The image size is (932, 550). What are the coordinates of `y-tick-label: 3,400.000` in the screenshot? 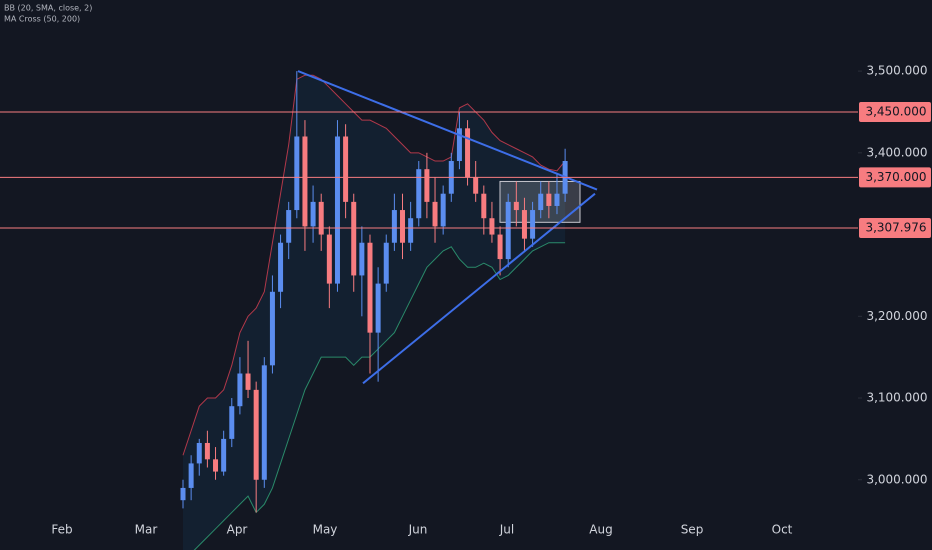 It's located at (896, 152).